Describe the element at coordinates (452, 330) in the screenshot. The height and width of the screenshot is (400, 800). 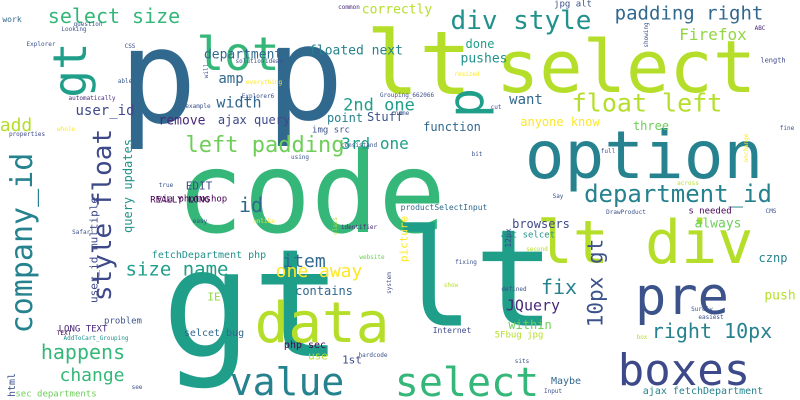
I see `cloud-word: Internet` at that location.